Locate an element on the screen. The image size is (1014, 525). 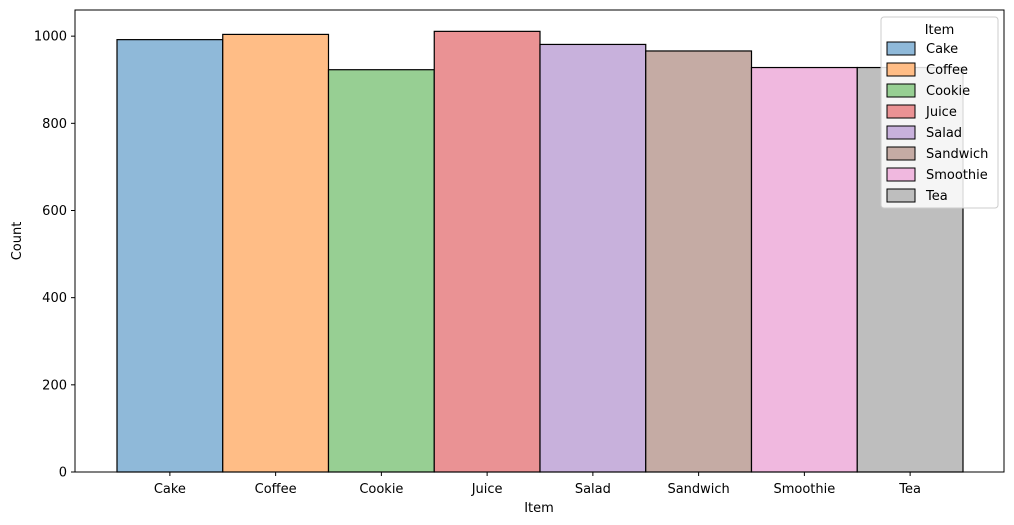
x-axis-label: Item is located at coordinates (539, 508).